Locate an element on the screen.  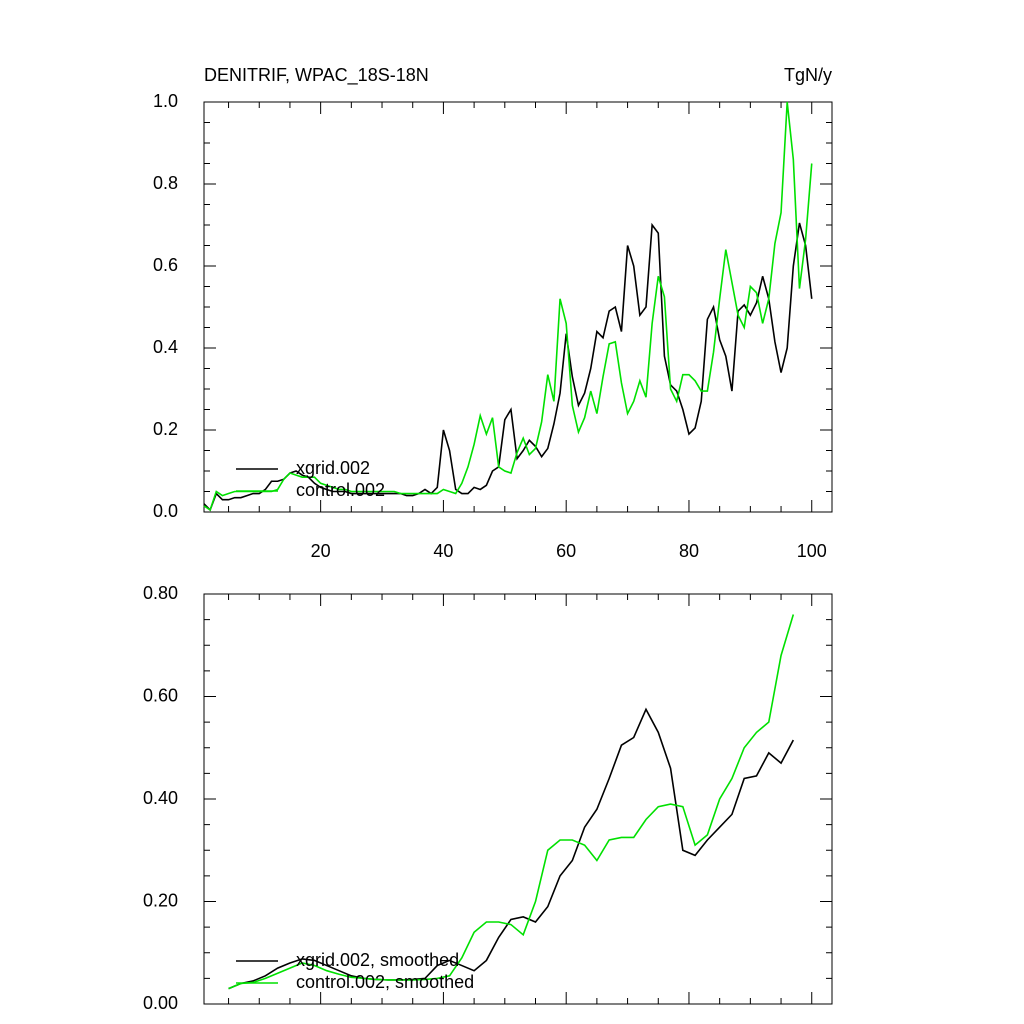
chart-title: DENITRIF, WPAC_18S-18N is located at coordinates (316, 75).